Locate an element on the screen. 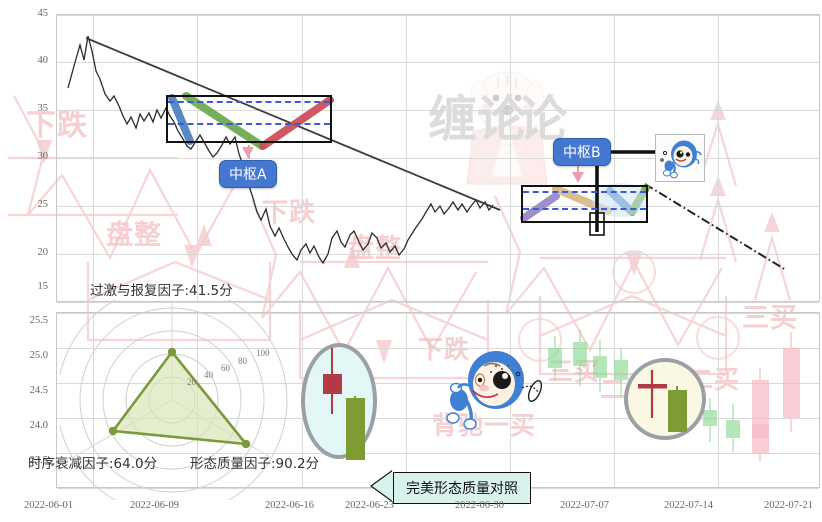  y-axis-tick-bottom: 24.0 is located at coordinates (38, 425).